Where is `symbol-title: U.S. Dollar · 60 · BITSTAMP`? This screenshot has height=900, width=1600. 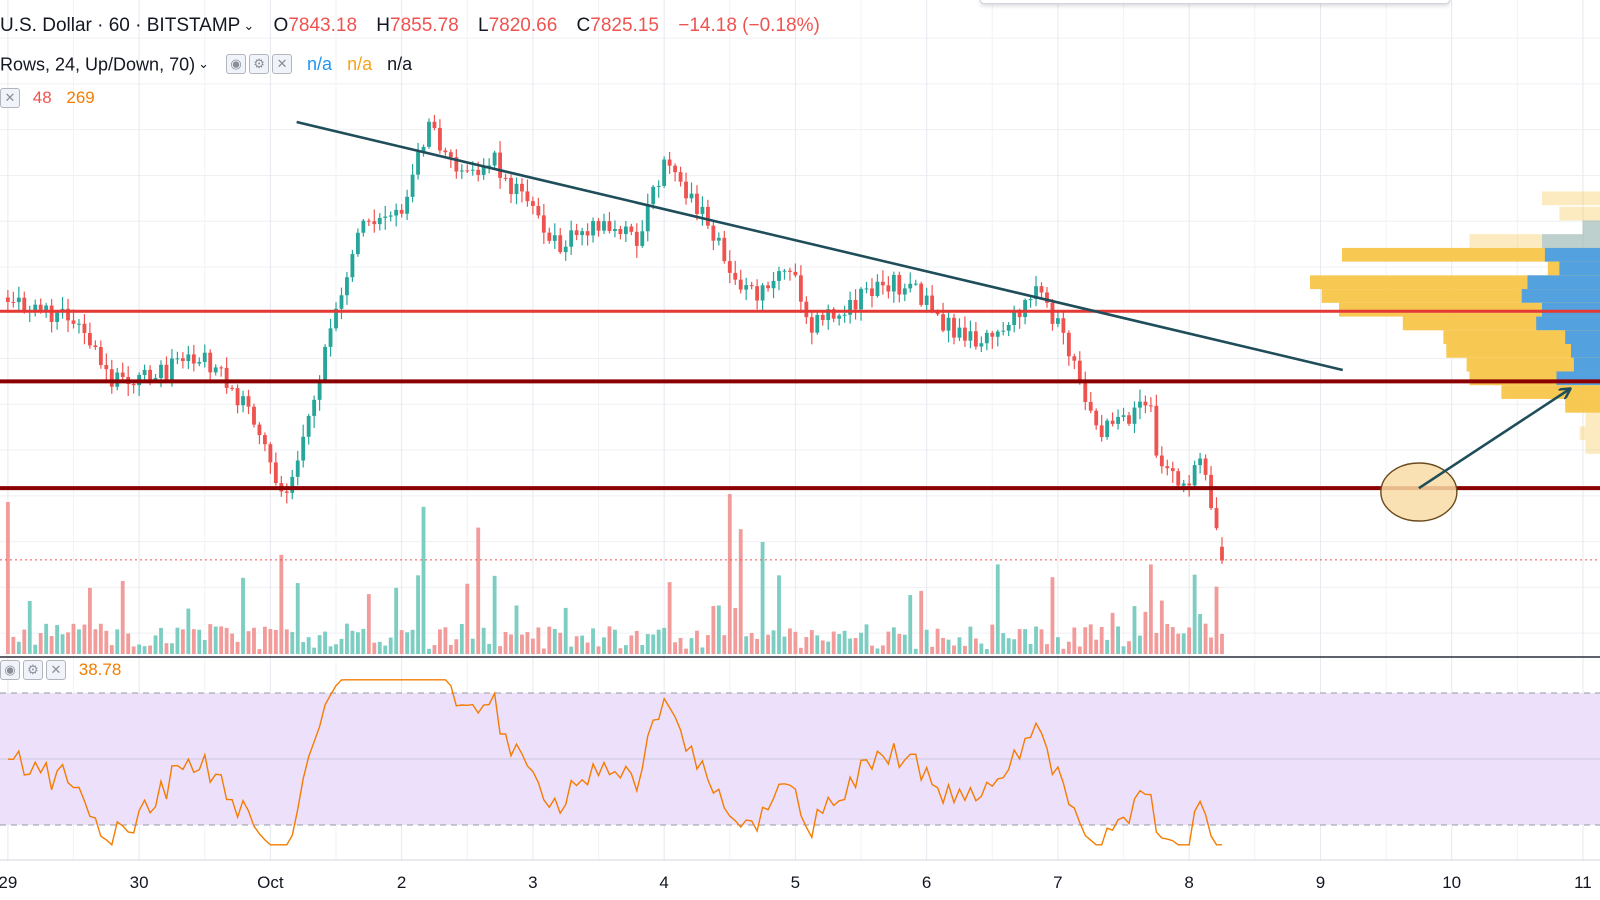
symbol-title: U.S. Dollar · 60 · BITSTAMP is located at coordinates (120, 25).